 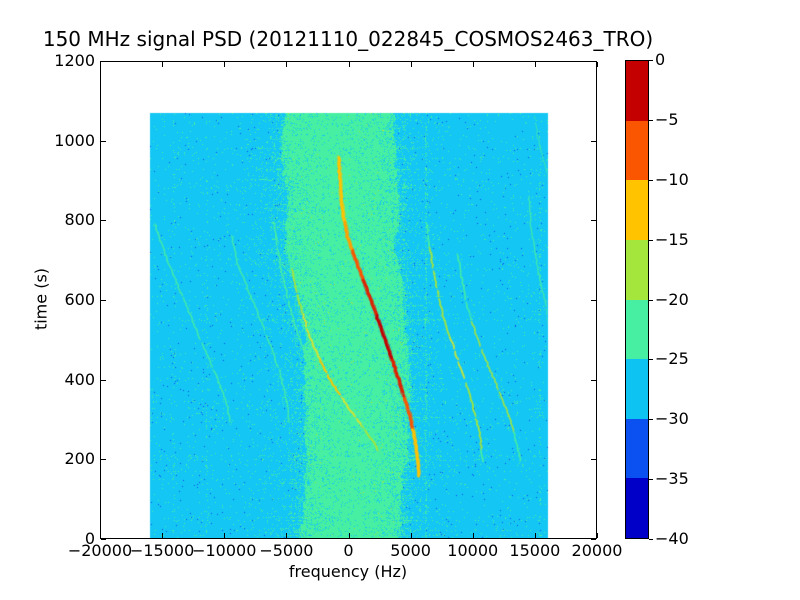 What do you see at coordinates (348, 550) in the screenshot?
I see `x-tick-label: 0` at bounding box center [348, 550].